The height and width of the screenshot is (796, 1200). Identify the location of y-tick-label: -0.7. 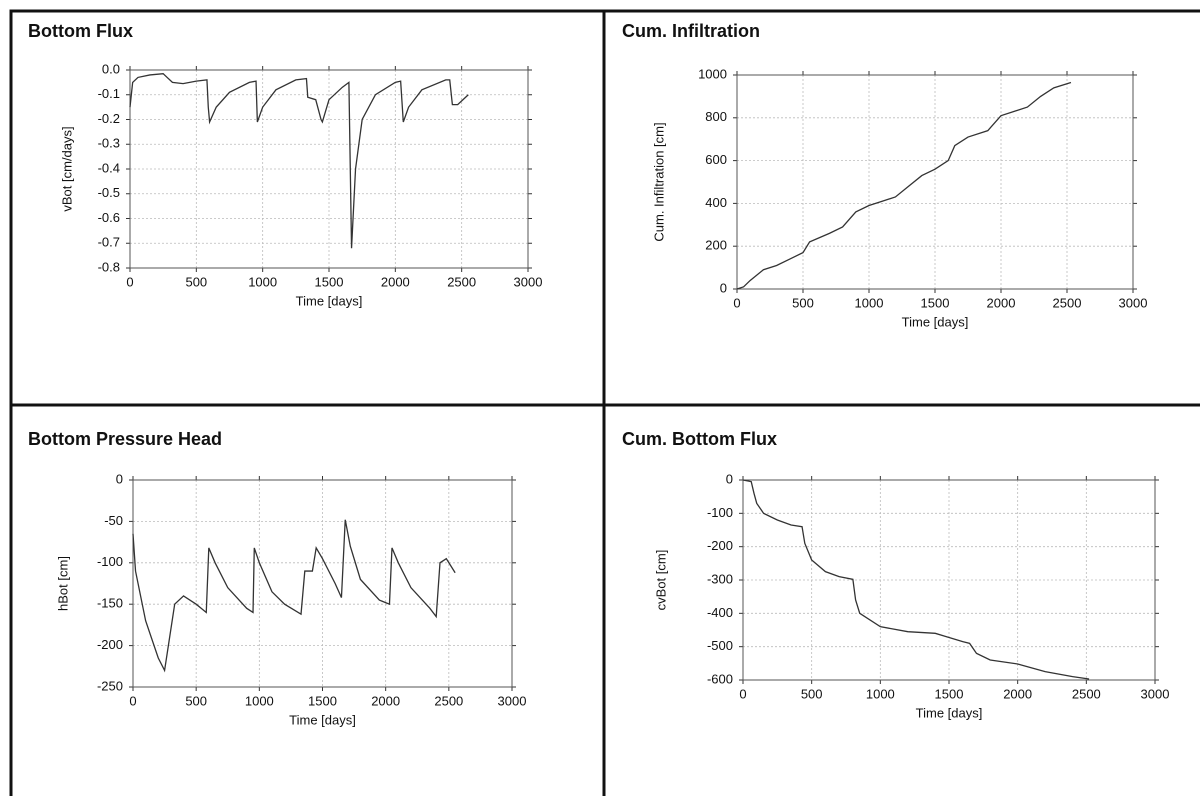
(109, 242).